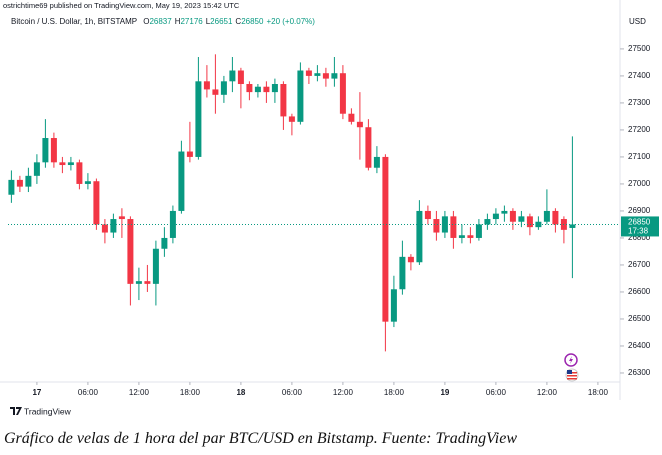  What do you see at coordinates (208, 21) in the screenshot?
I see `ohlc-letter: L` at bounding box center [208, 21].